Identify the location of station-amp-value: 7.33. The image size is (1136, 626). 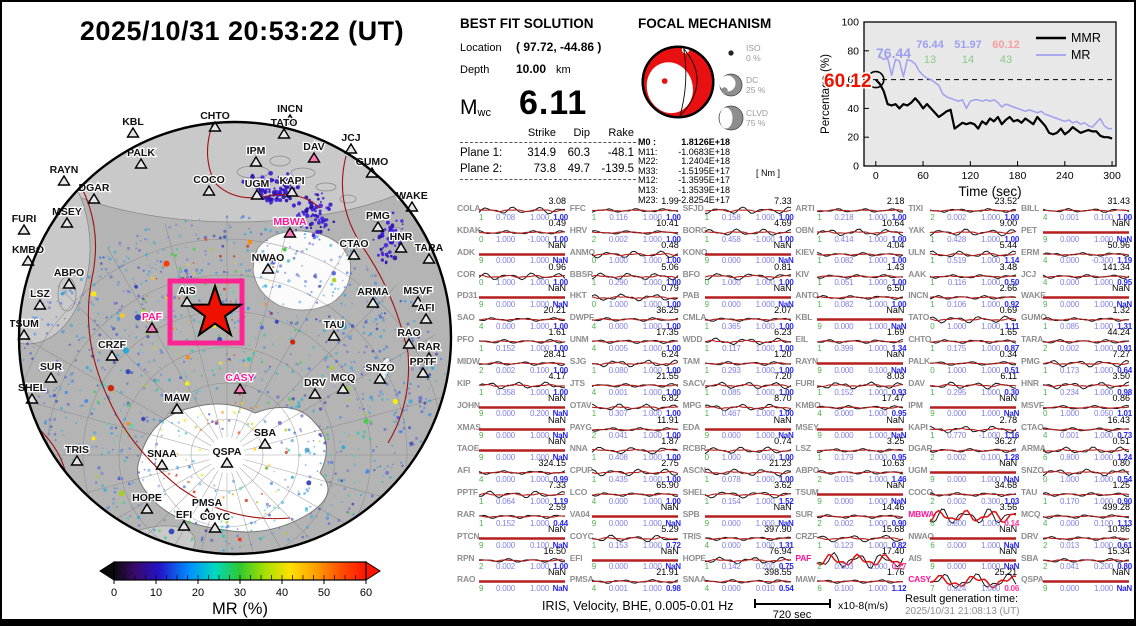
(557, 485).